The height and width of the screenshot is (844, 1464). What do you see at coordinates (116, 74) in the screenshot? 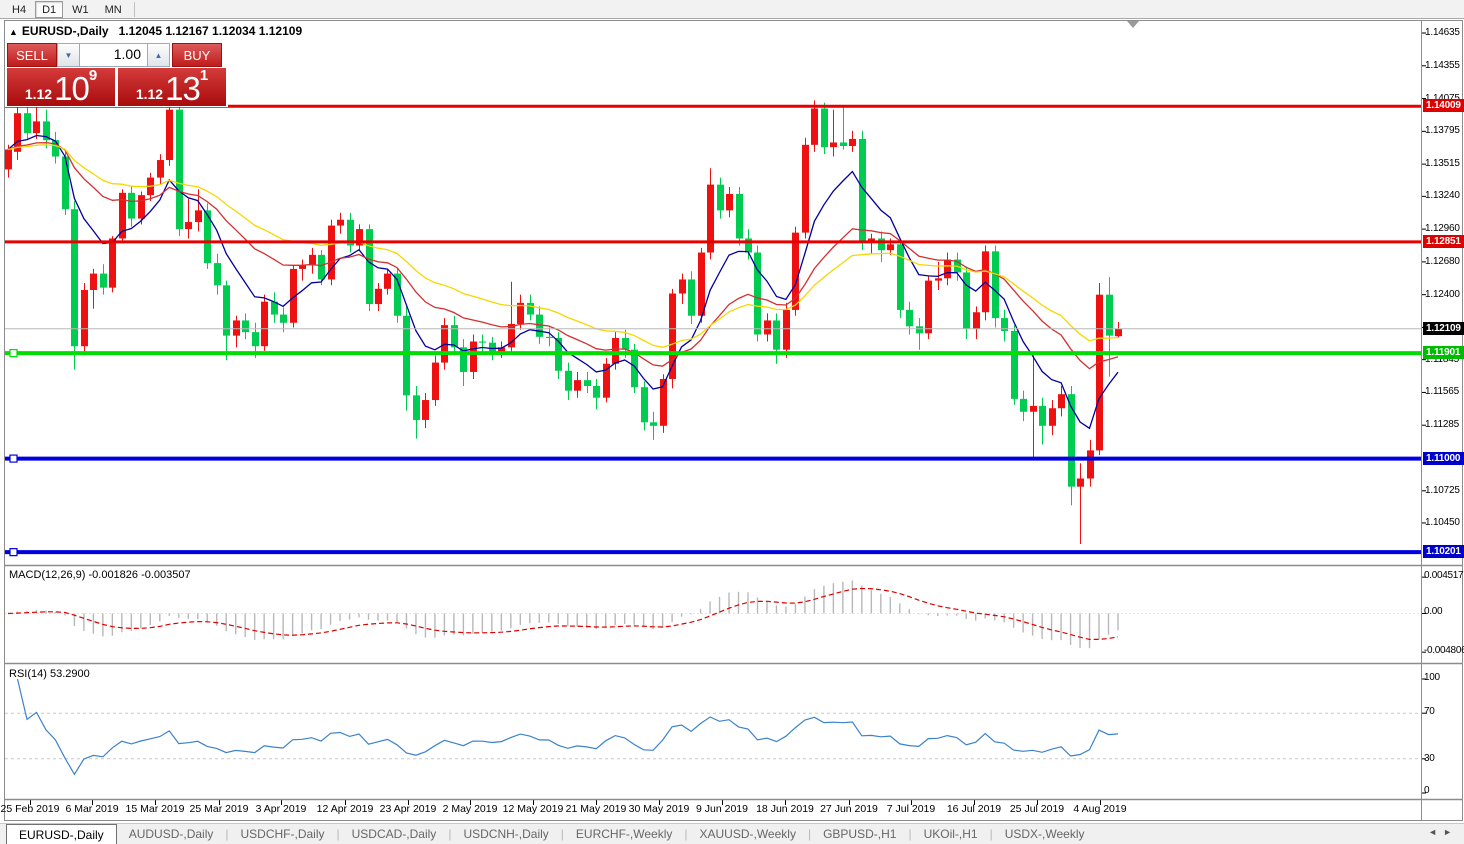
I see `one-click-trading-panel: SELL ▼ 1.00 ▲ BUY 1.12 10 9 1.12 13 1` at bounding box center [116, 74].